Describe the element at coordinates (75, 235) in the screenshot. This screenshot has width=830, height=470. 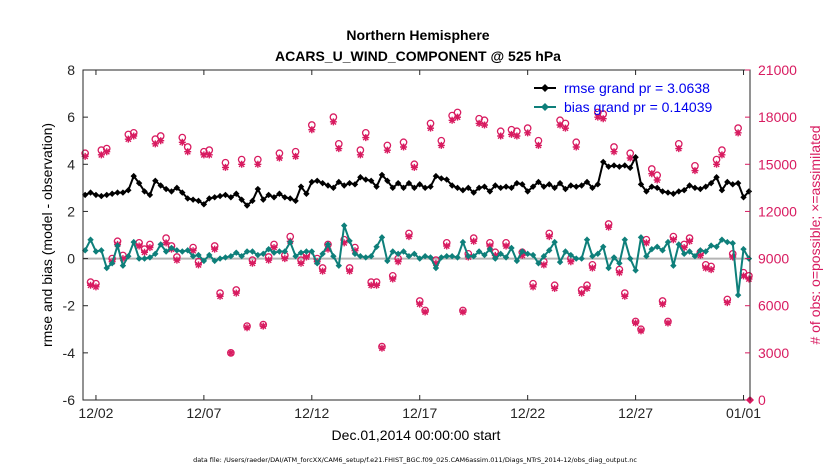
I see `y-axis-ticks: -6 -4 -2 0 2 4 6 8` at that location.